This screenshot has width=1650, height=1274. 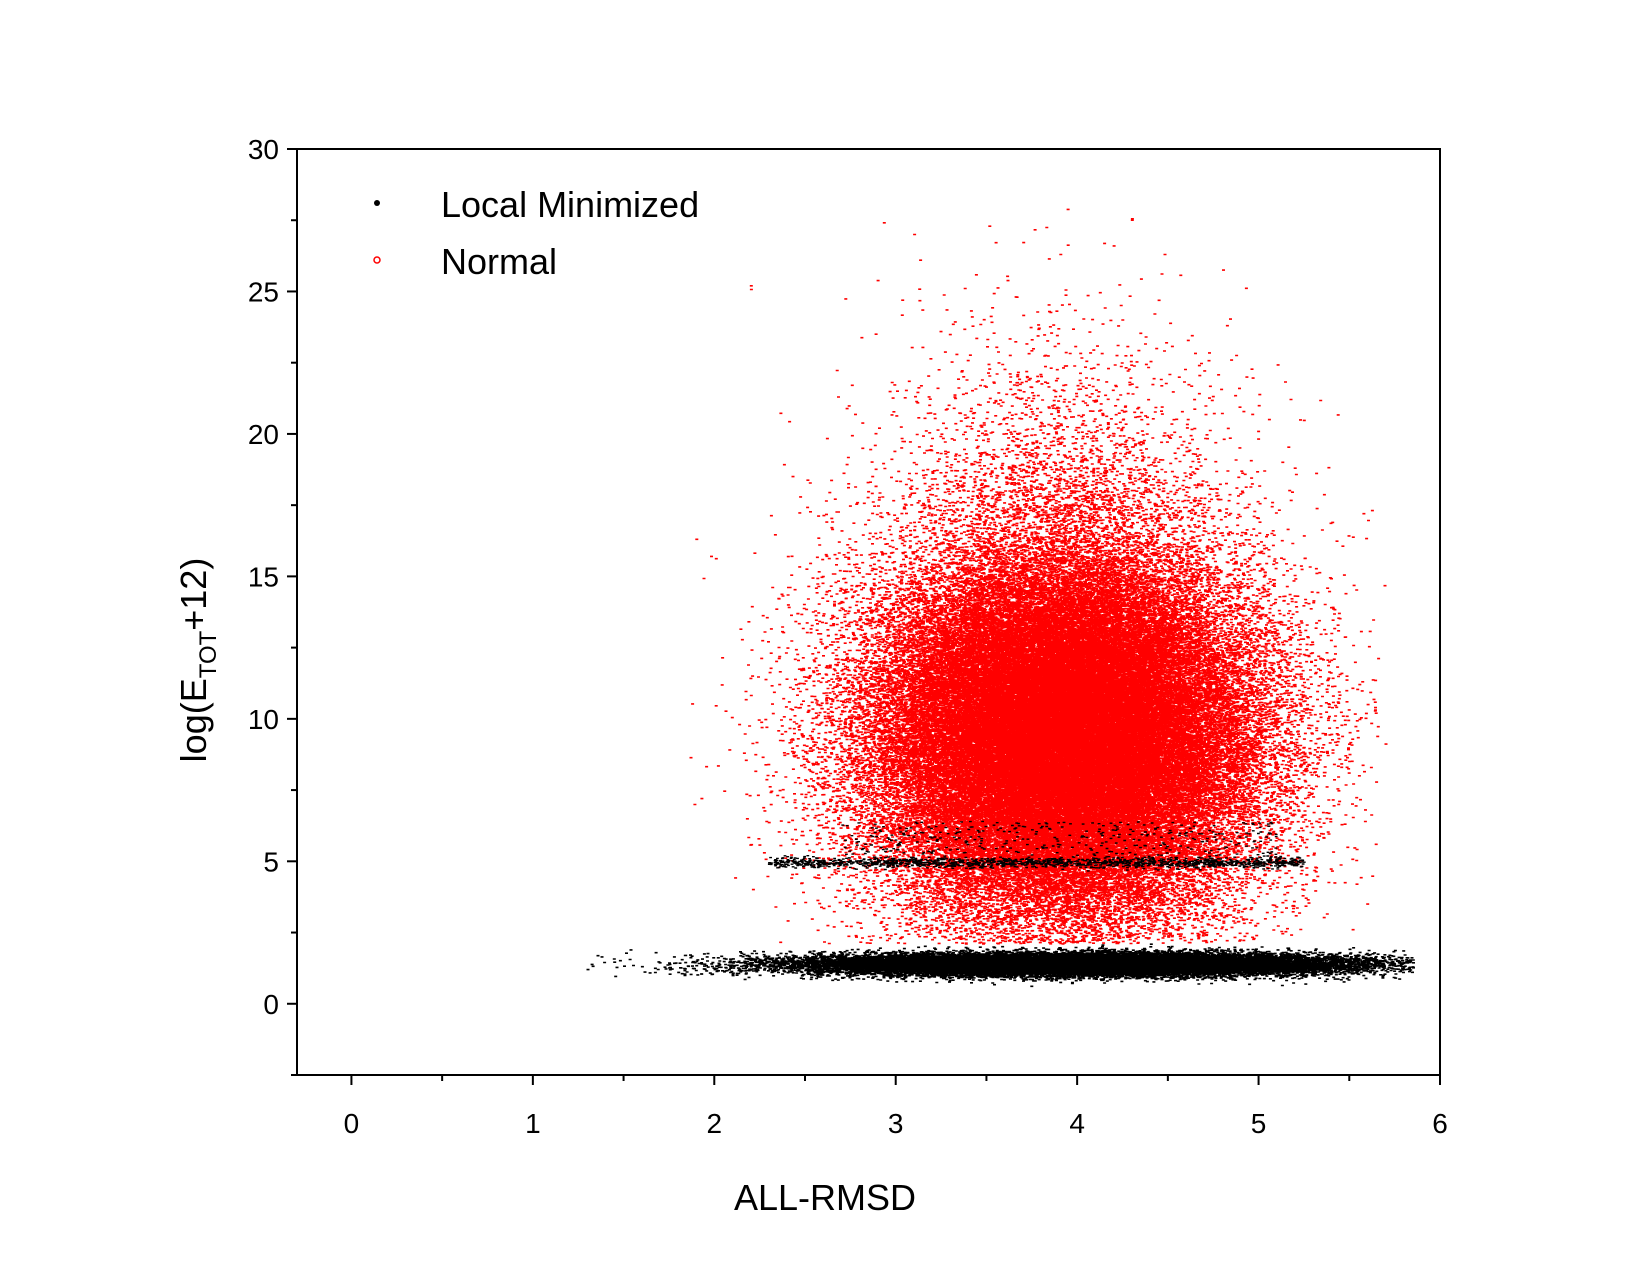 I want to click on x-tick-label: 1, so click(x=533, y=1123).